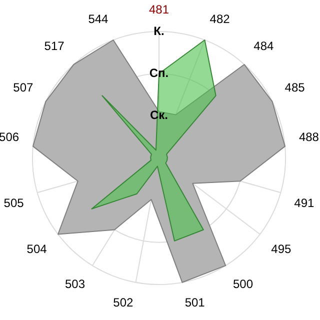 The width and height of the screenshot is (320, 320). What do you see at coordinates (309, 137) in the screenshot?
I see `spoke-label: 488` at bounding box center [309, 137].